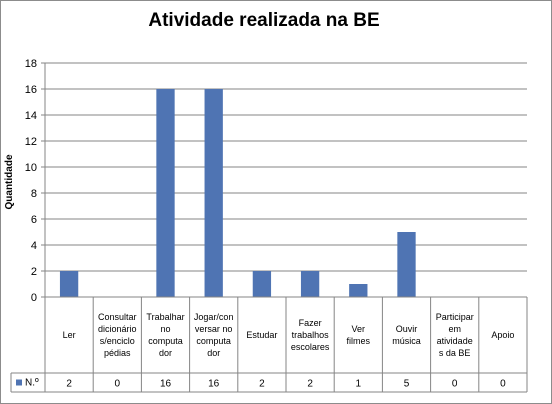 The image size is (552, 404). Describe the element at coordinates (455, 317) in the screenshot. I see `category-label-line: Participar` at that location.